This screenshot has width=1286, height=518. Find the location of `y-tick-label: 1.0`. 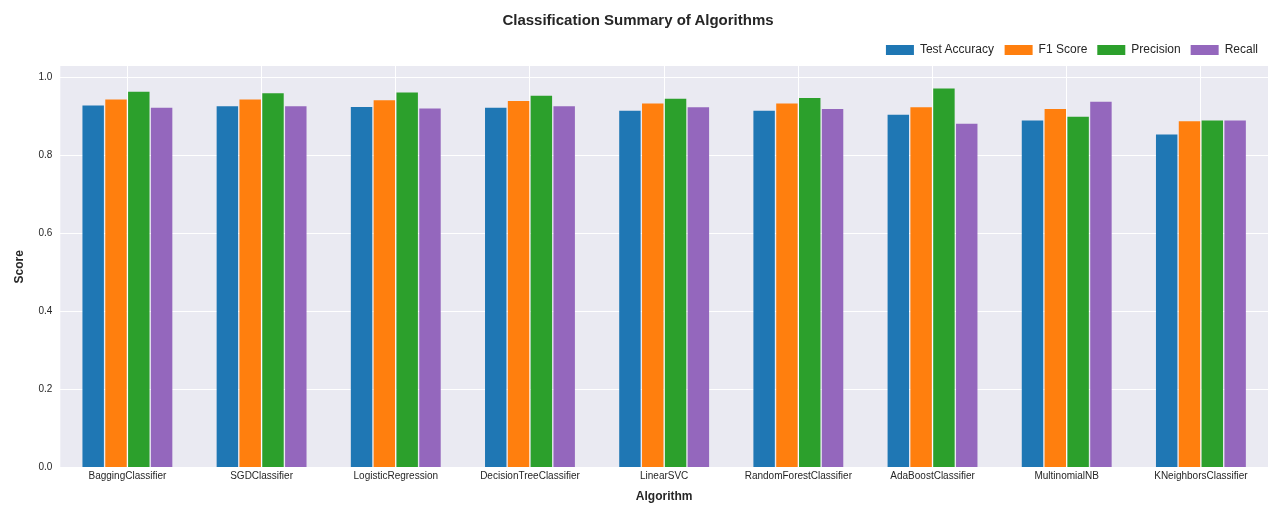

y-tick-label: 1.0 is located at coordinates (45, 77).